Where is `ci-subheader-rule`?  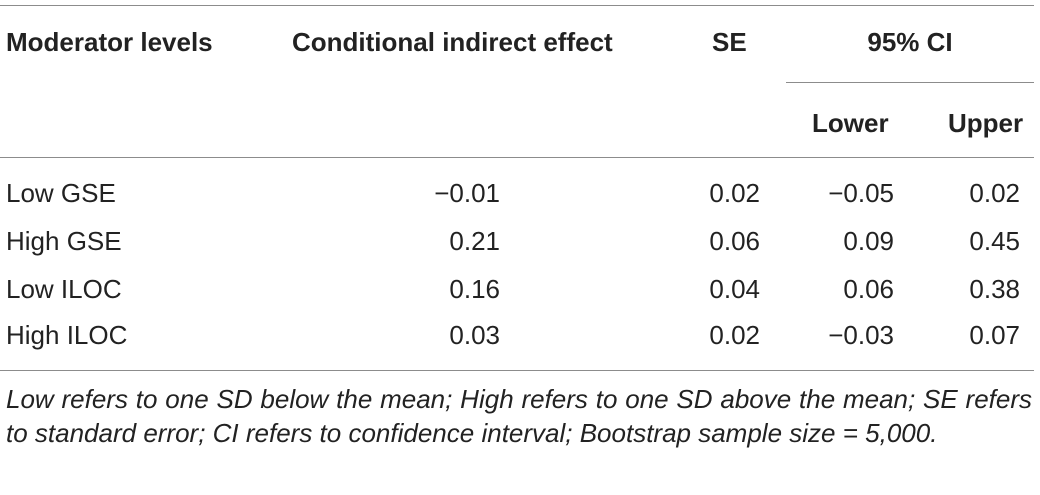
ci-subheader-rule is located at coordinates (910, 82).